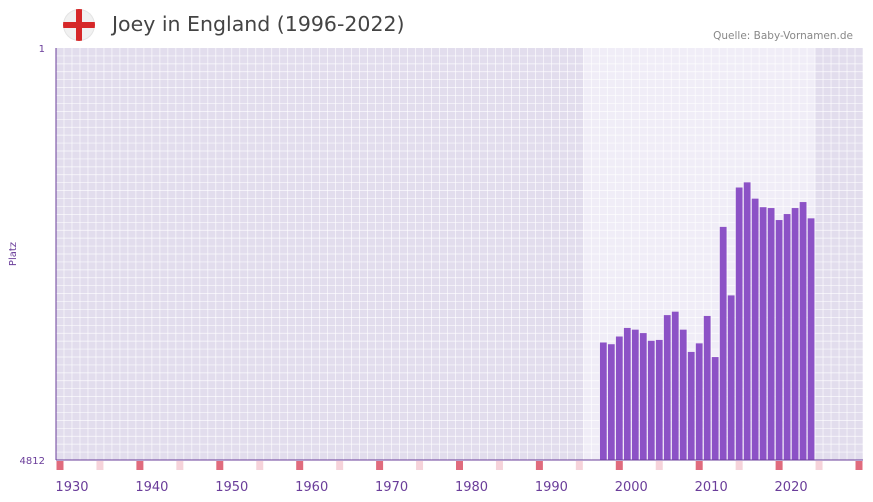  What do you see at coordinates (551, 487) in the screenshot?
I see `x-tick-label-1990: 1990` at bounding box center [551, 487].